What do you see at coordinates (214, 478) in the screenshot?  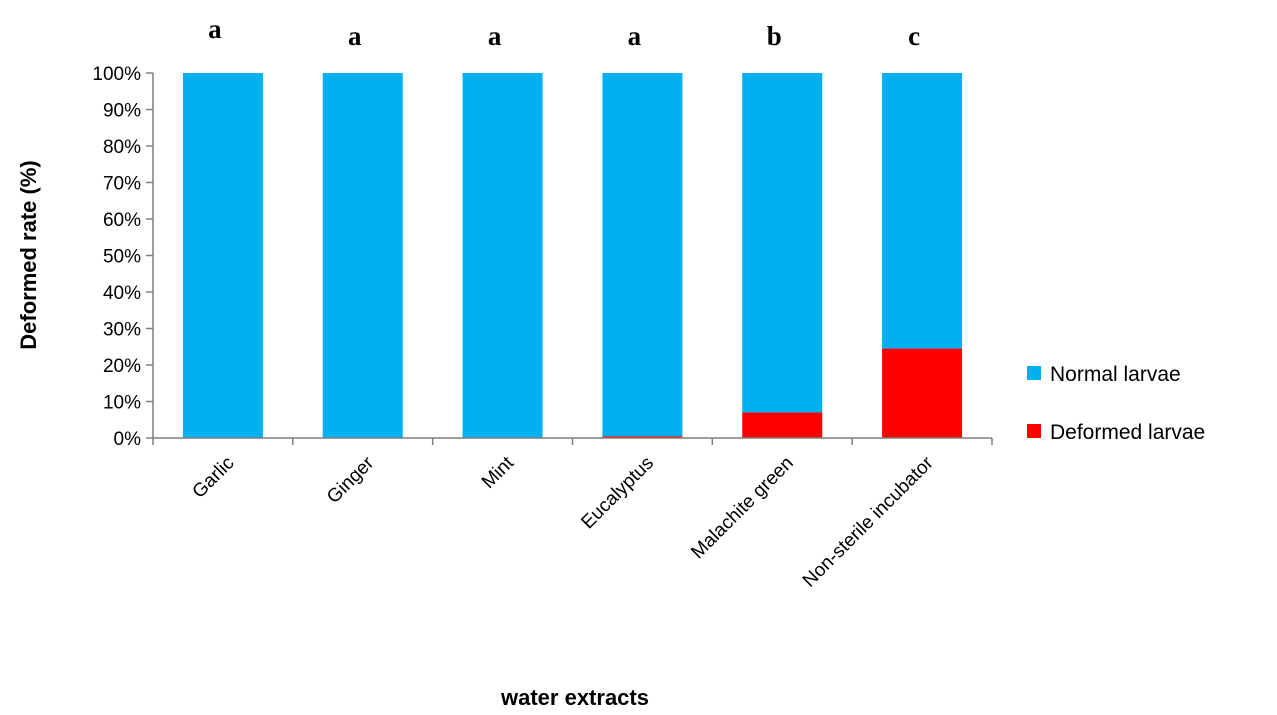 I see `x-tick-label: Garlic` at bounding box center [214, 478].